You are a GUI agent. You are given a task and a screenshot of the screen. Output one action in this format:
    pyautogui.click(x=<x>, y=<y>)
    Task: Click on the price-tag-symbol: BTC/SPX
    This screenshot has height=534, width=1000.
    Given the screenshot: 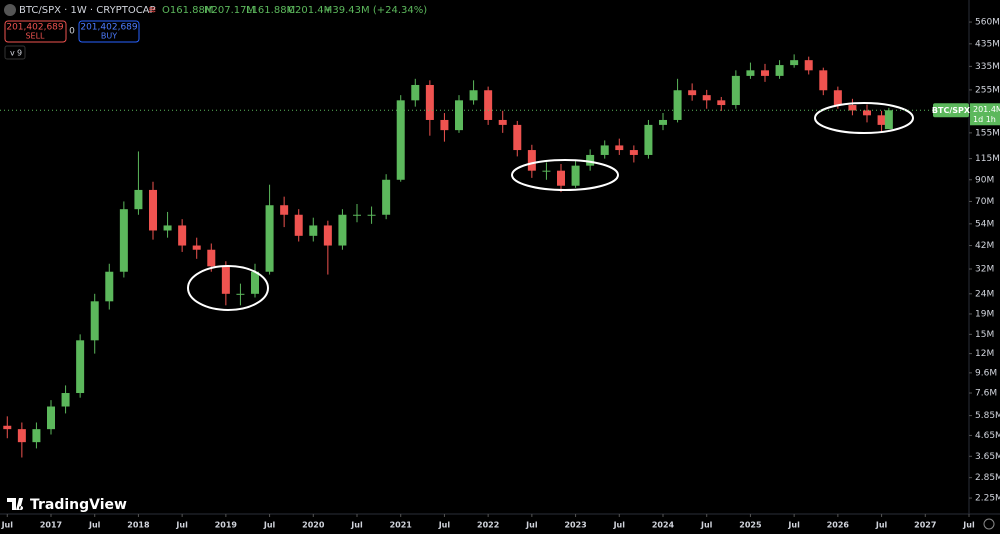 What is the action you would take?
    pyautogui.click(x=951, y=110)
    